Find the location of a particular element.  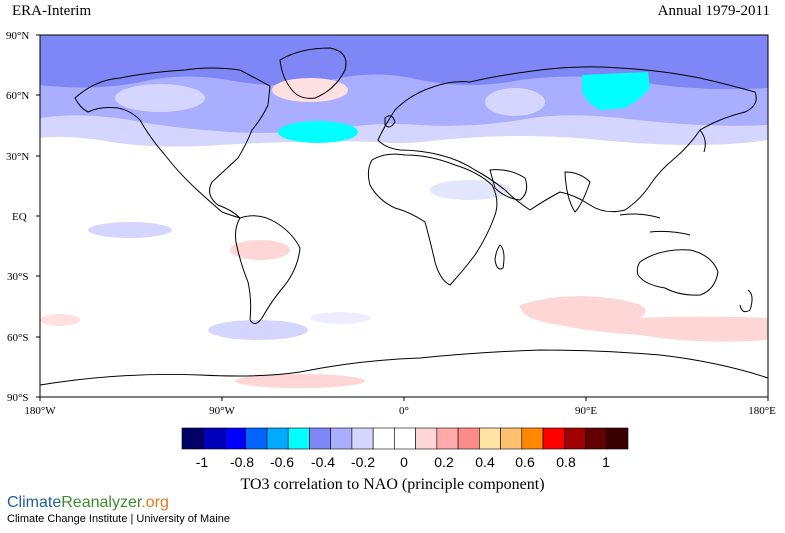

legend-tick-label: 0.2 is located at coordinates (444, 462).